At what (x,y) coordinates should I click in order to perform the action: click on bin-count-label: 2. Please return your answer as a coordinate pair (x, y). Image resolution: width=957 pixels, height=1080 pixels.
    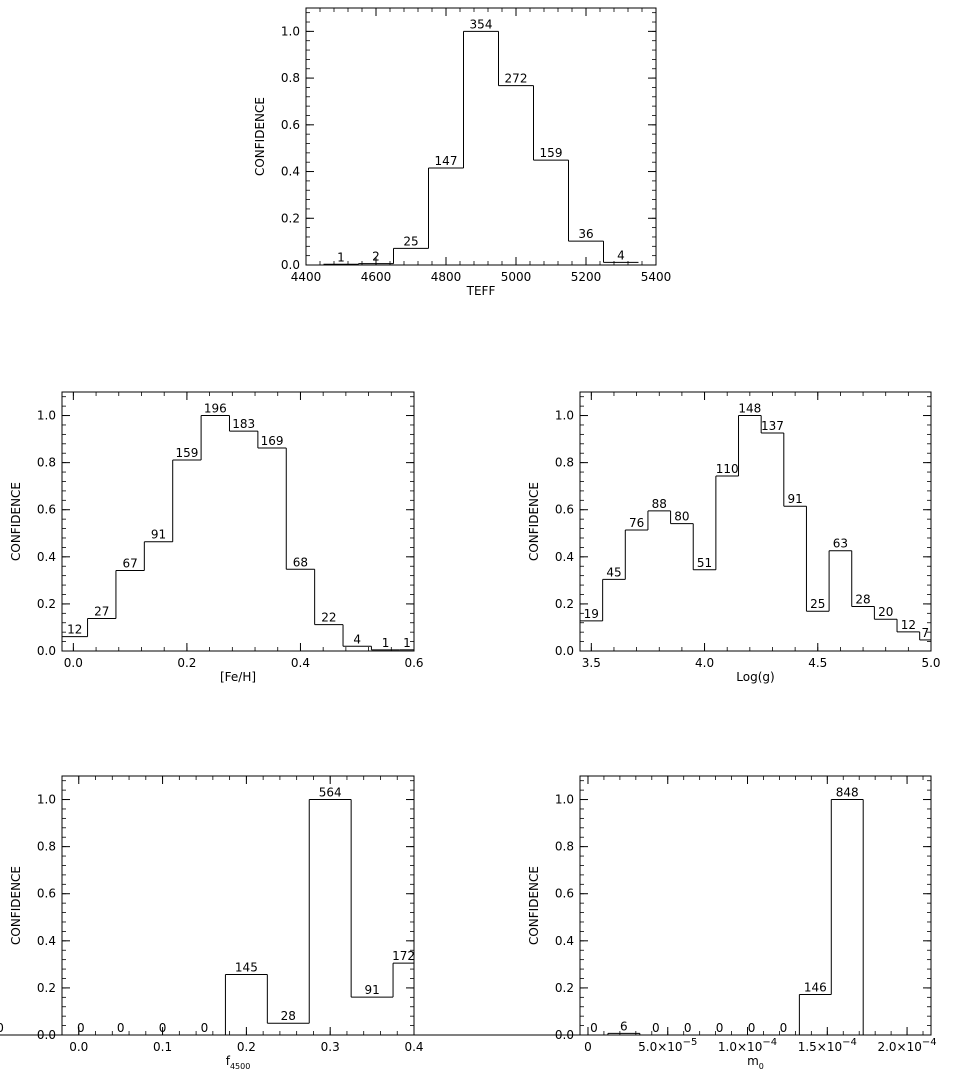
    Looking at the image, I should click on (376, 257).